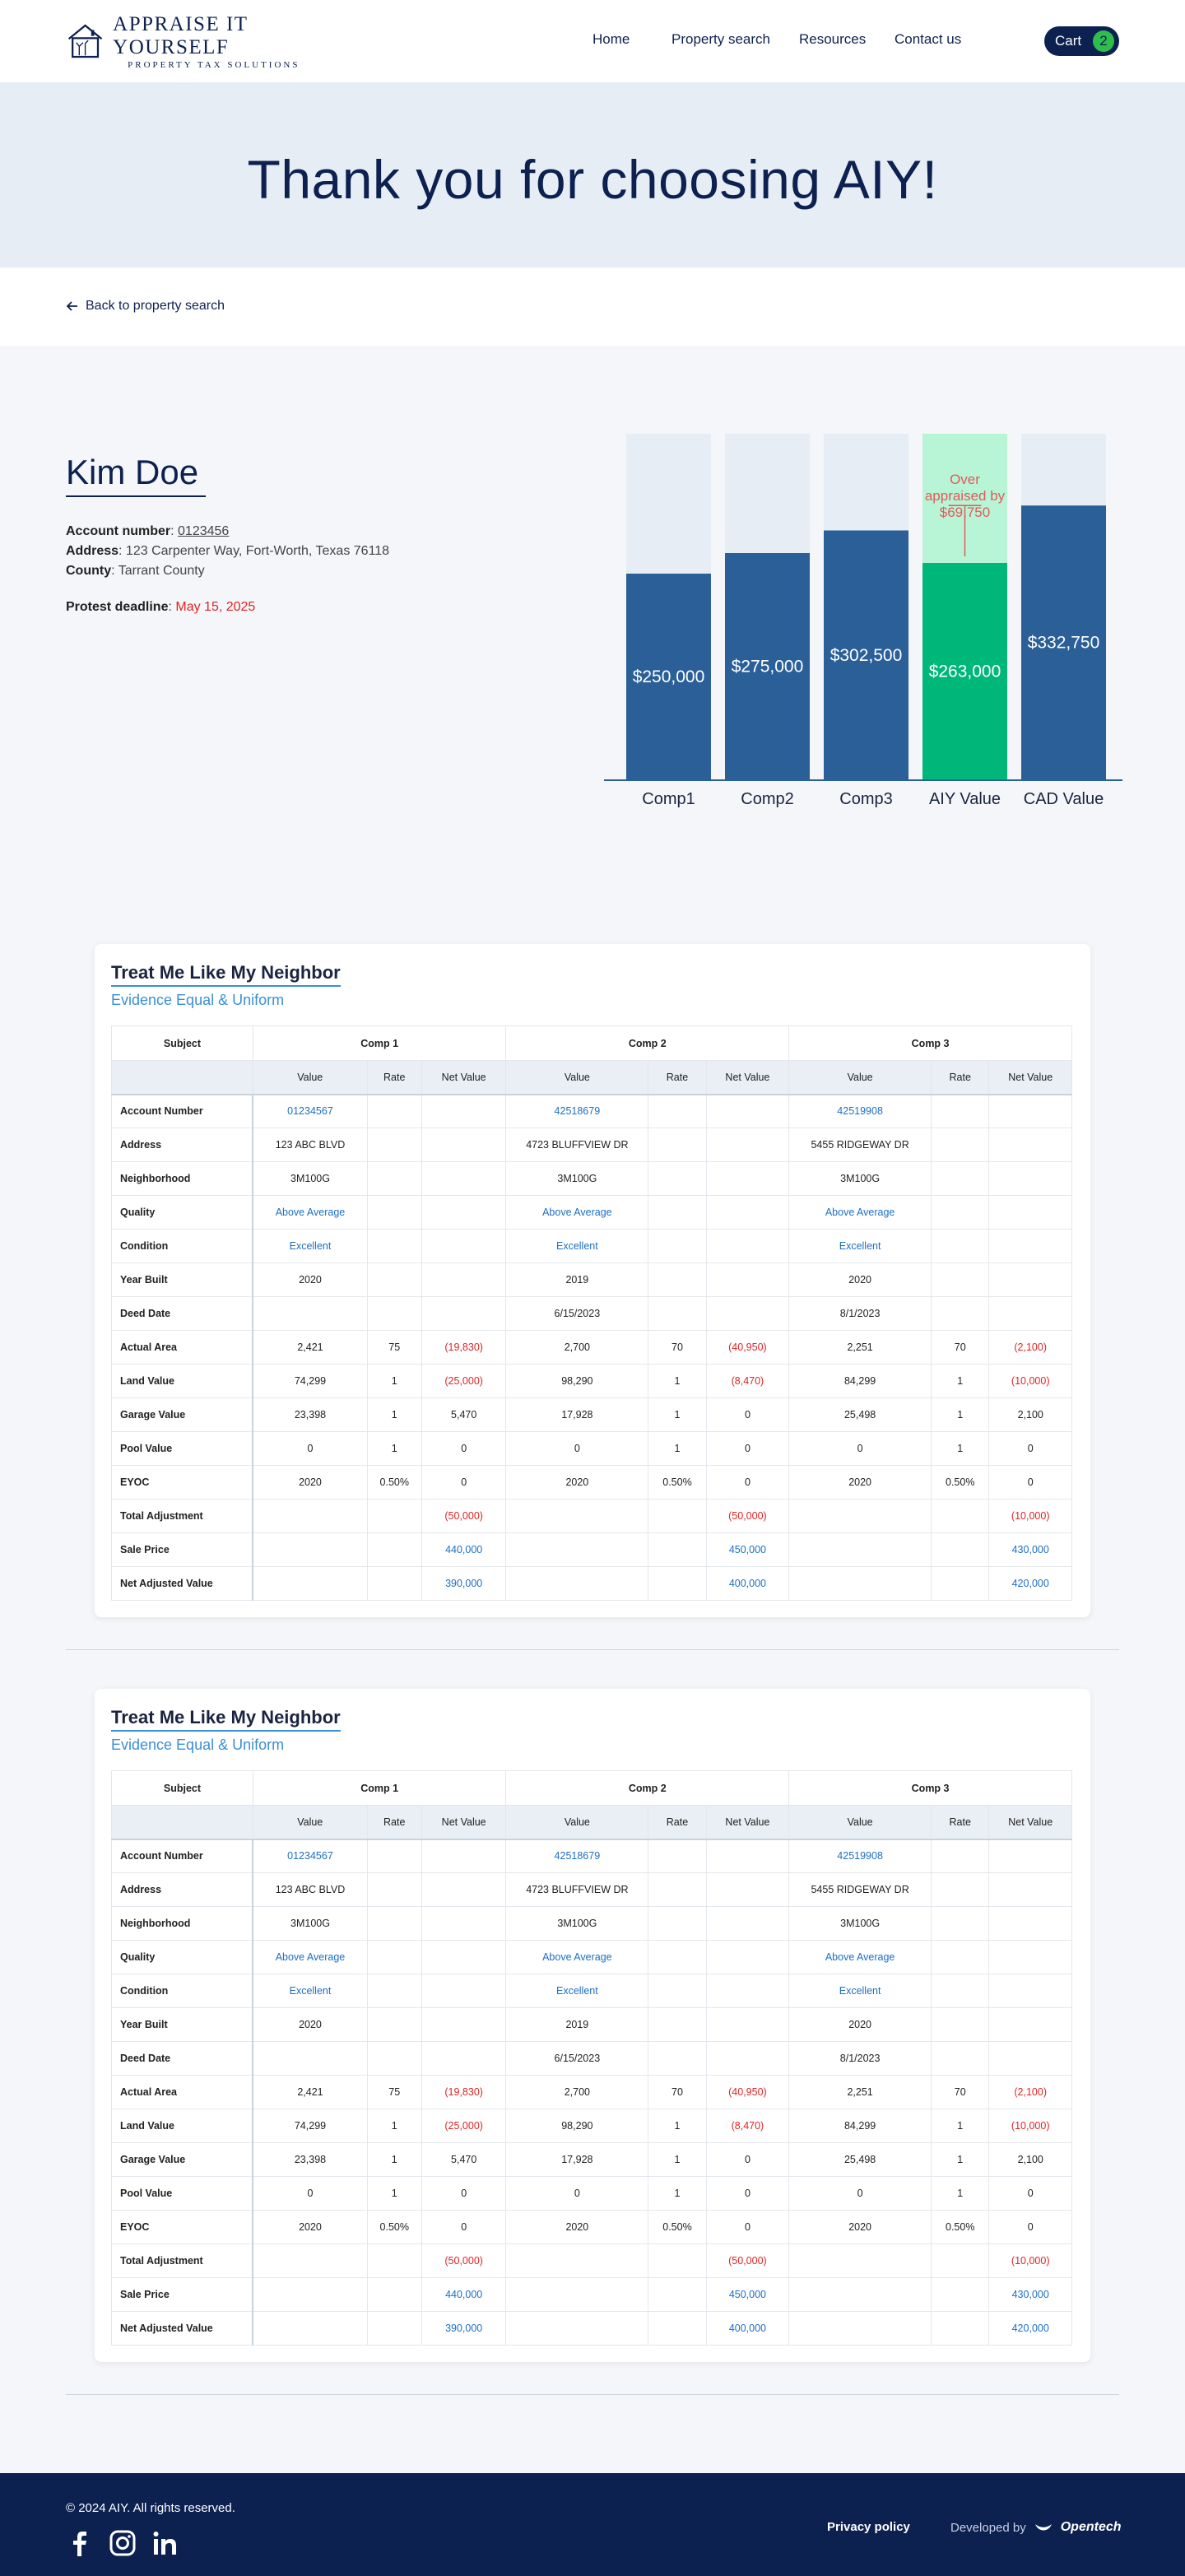 This screenshot has width=1185, height=2576. Describe the element at coordinates (611, 39) in the screenshot. I see `nav-home: Home` at that location.